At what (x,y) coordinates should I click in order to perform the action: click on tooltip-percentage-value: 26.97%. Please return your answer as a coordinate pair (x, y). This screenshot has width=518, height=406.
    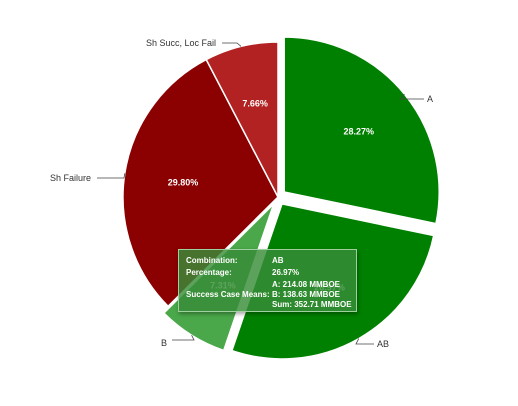
    Looking at the image, I should click on (286, 272).